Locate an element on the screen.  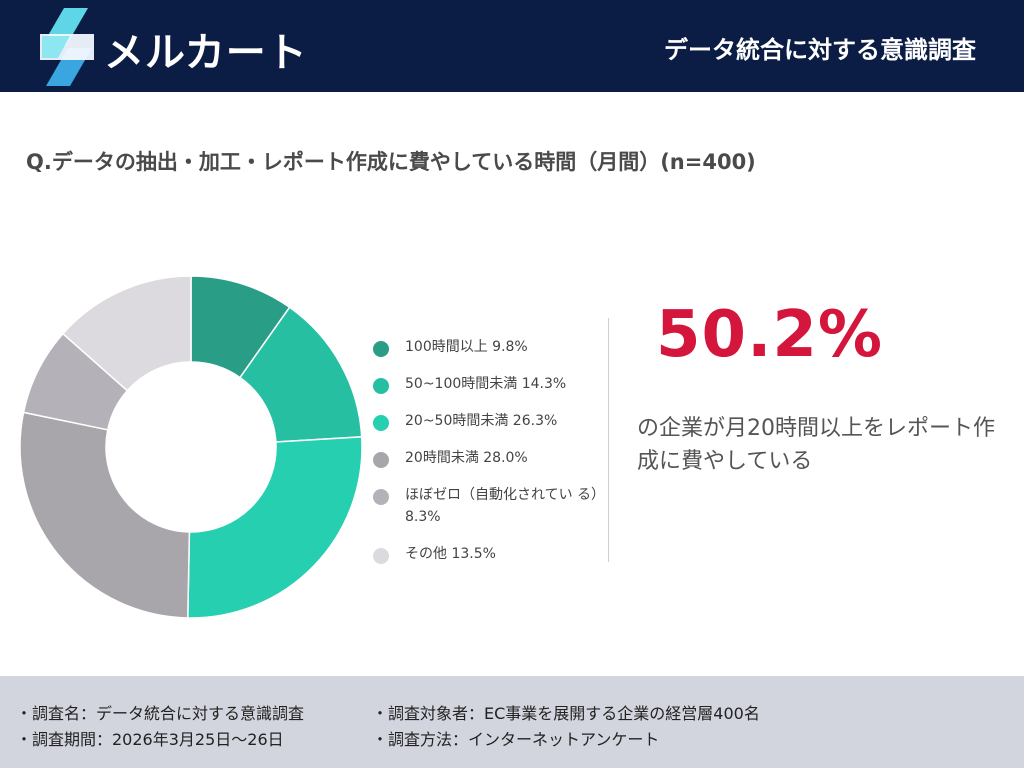
footer-method: ・調査方法：インターネットアンケート is located at coordinates (516, 739).